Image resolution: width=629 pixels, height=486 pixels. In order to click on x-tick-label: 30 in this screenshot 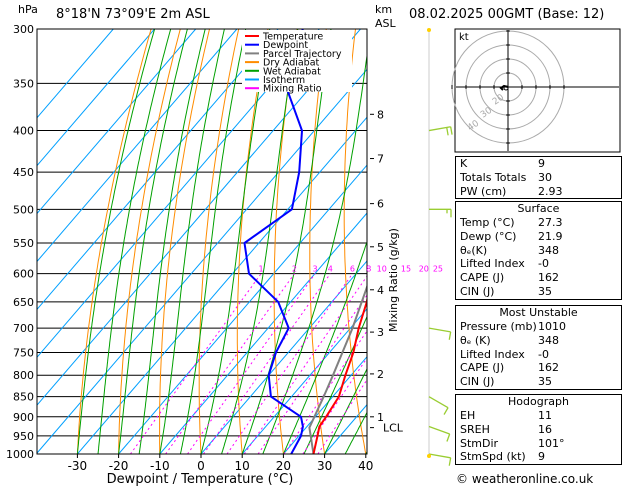, I will do `click(324, 466)`.